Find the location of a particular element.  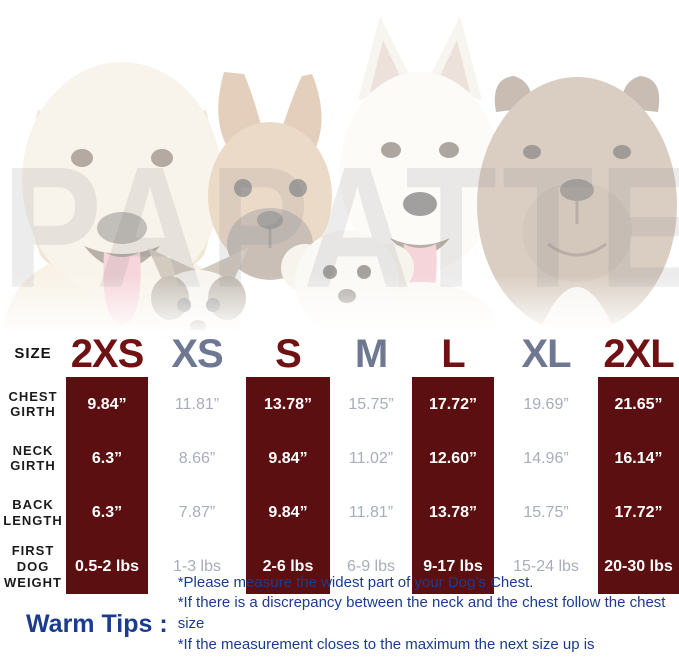

size-column-xl: XL 19.69” 14.96” 15.75” 15-24 lbs is located at coordinates (546, 462).